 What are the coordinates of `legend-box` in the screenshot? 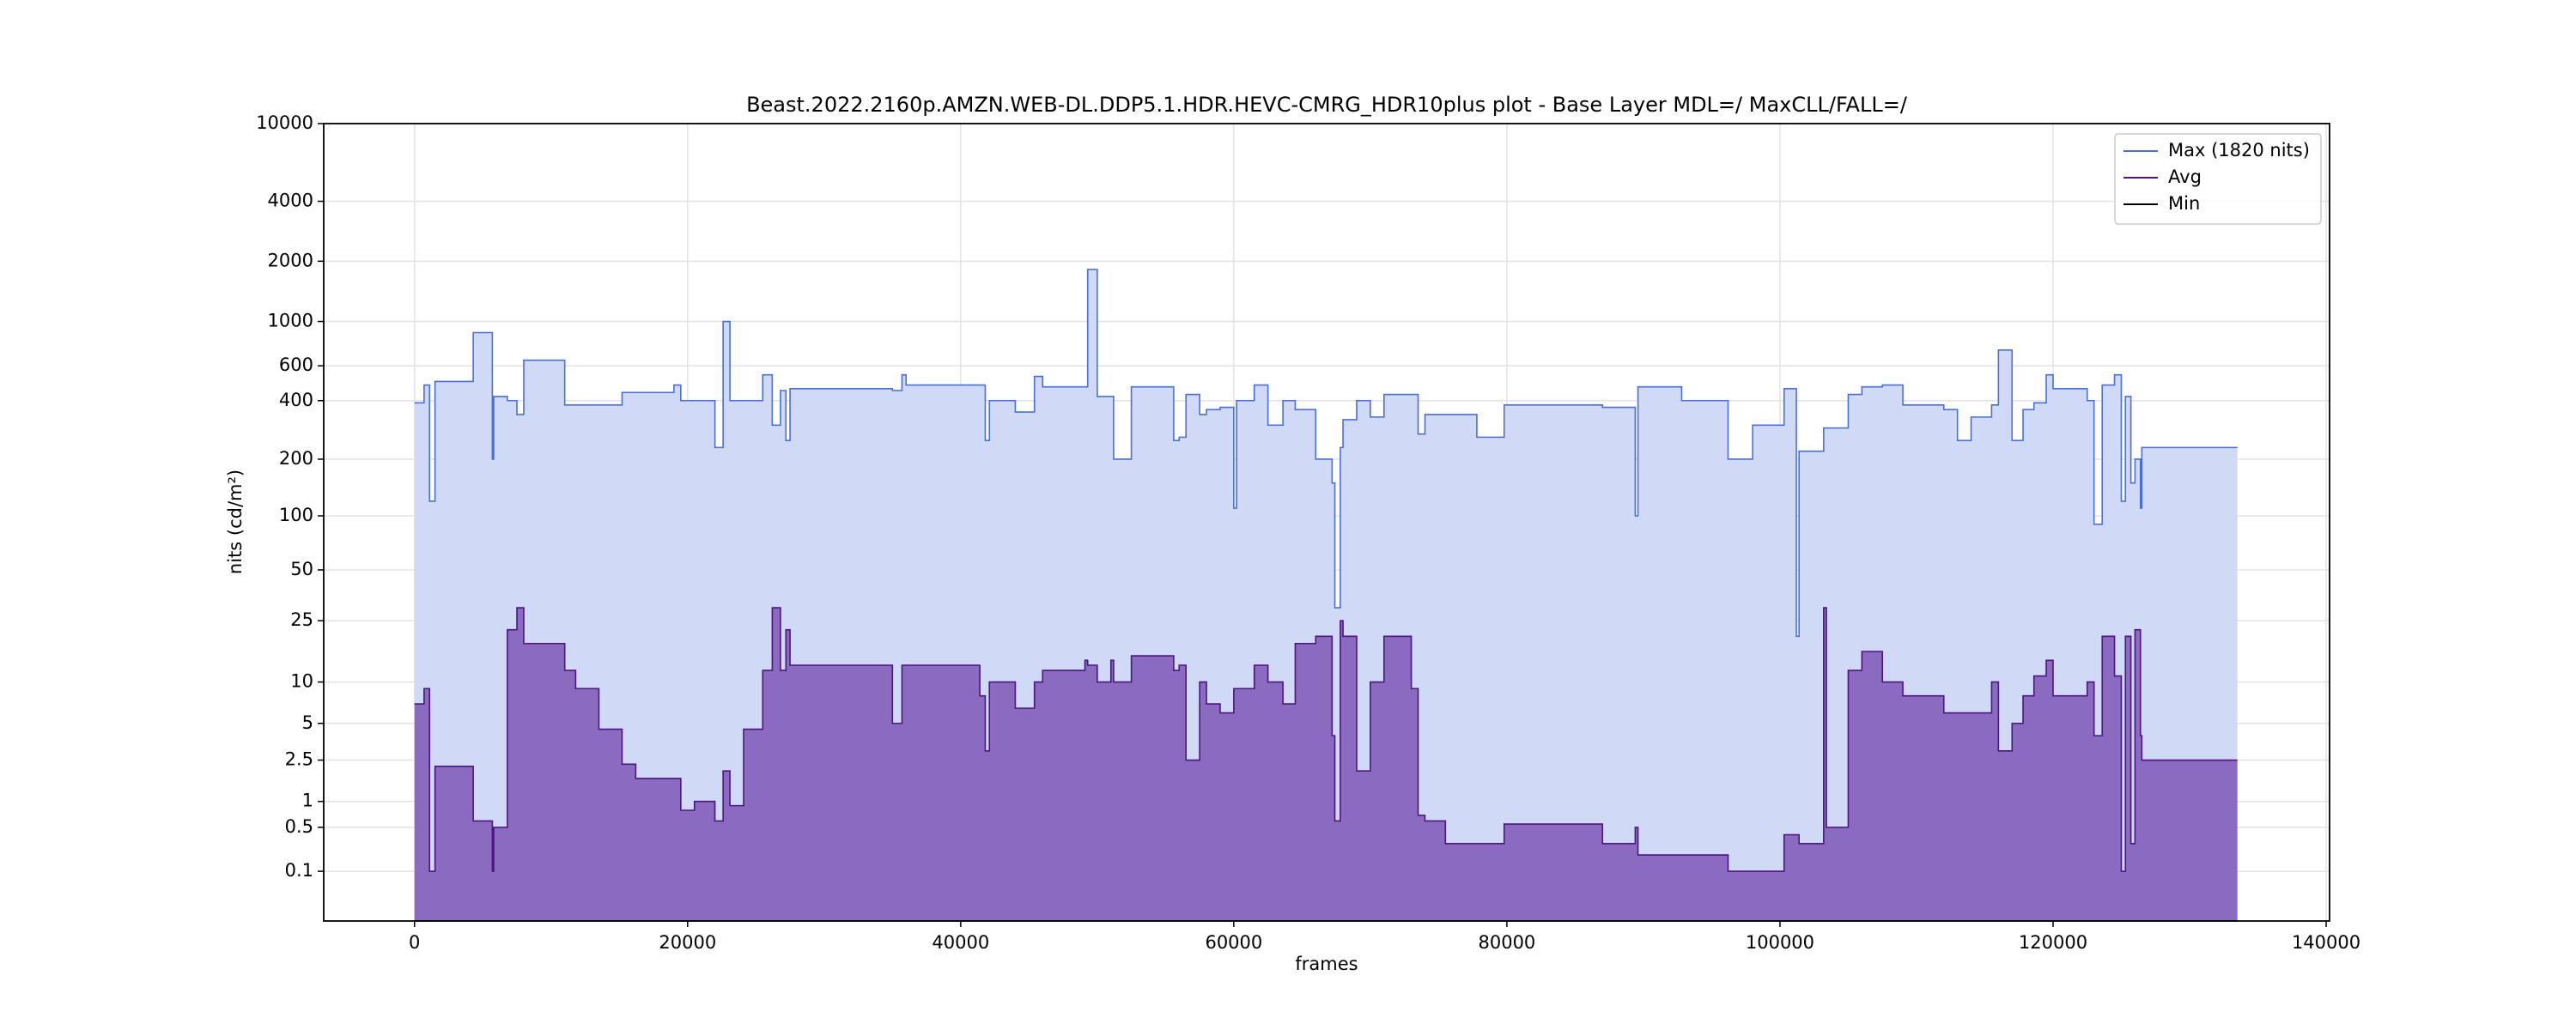 It's located at (2218, 179).